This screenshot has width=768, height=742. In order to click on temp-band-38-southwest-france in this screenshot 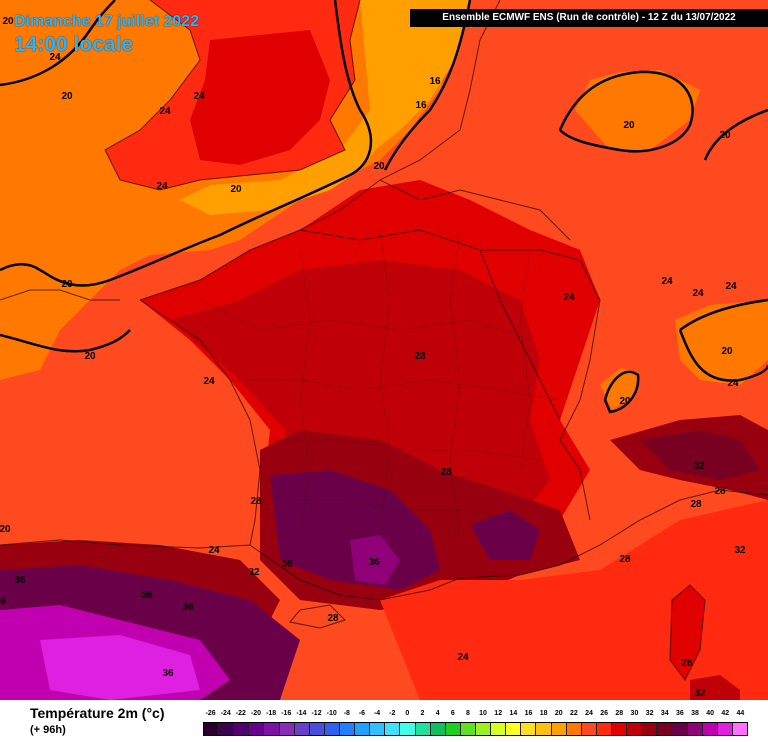, I will do `click(375, 560)`.